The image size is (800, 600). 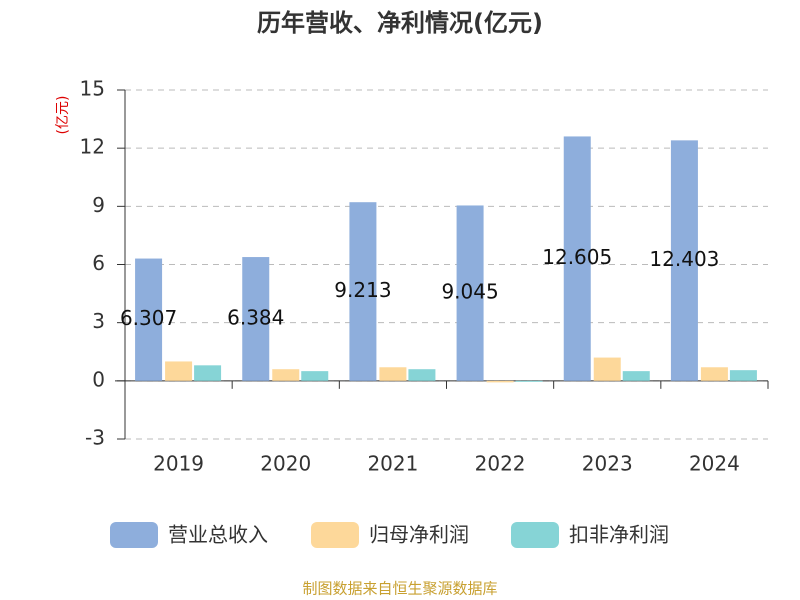 I want to click on source-note: 制图数据来自恒生聚源数据库, so click(x=399, y=589).